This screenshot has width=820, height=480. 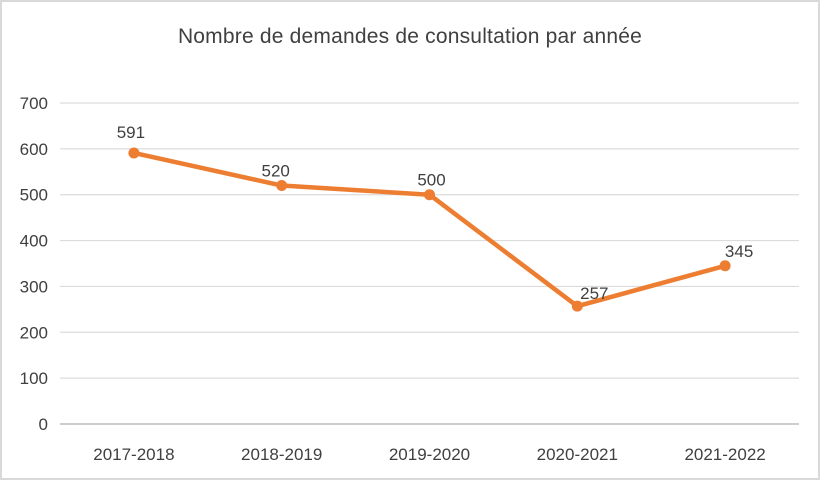 I want to click on y-tick-label: 700, so click(x=34, y=103).